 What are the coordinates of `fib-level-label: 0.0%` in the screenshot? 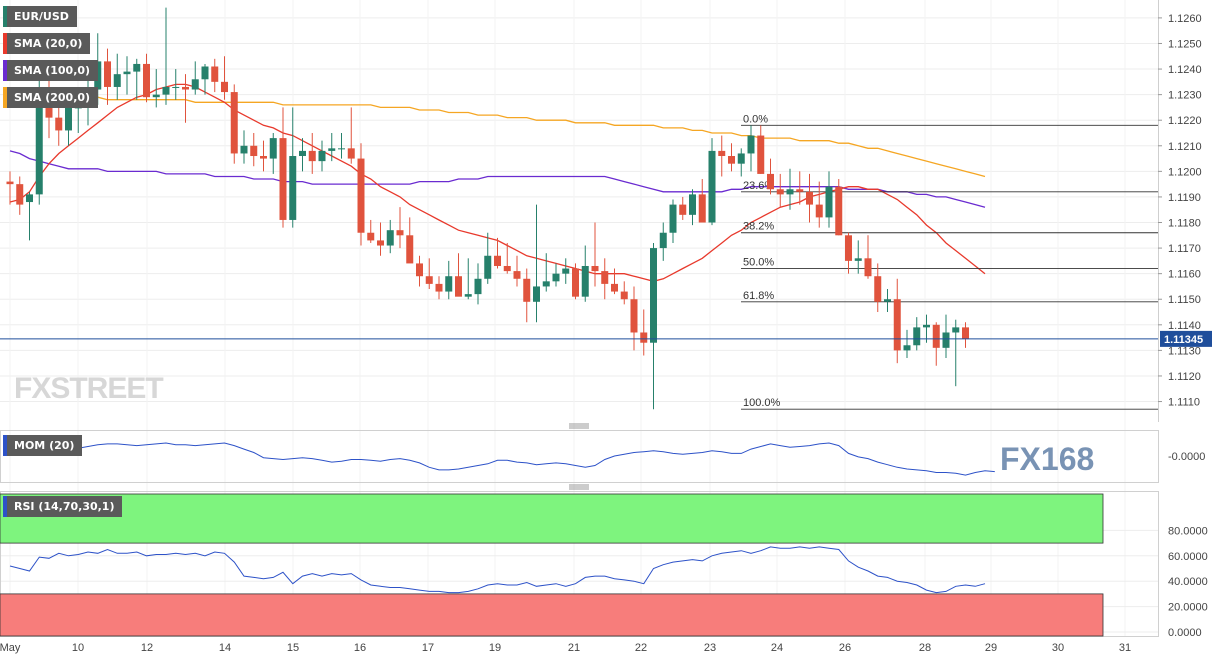 It's located at (755, 119).